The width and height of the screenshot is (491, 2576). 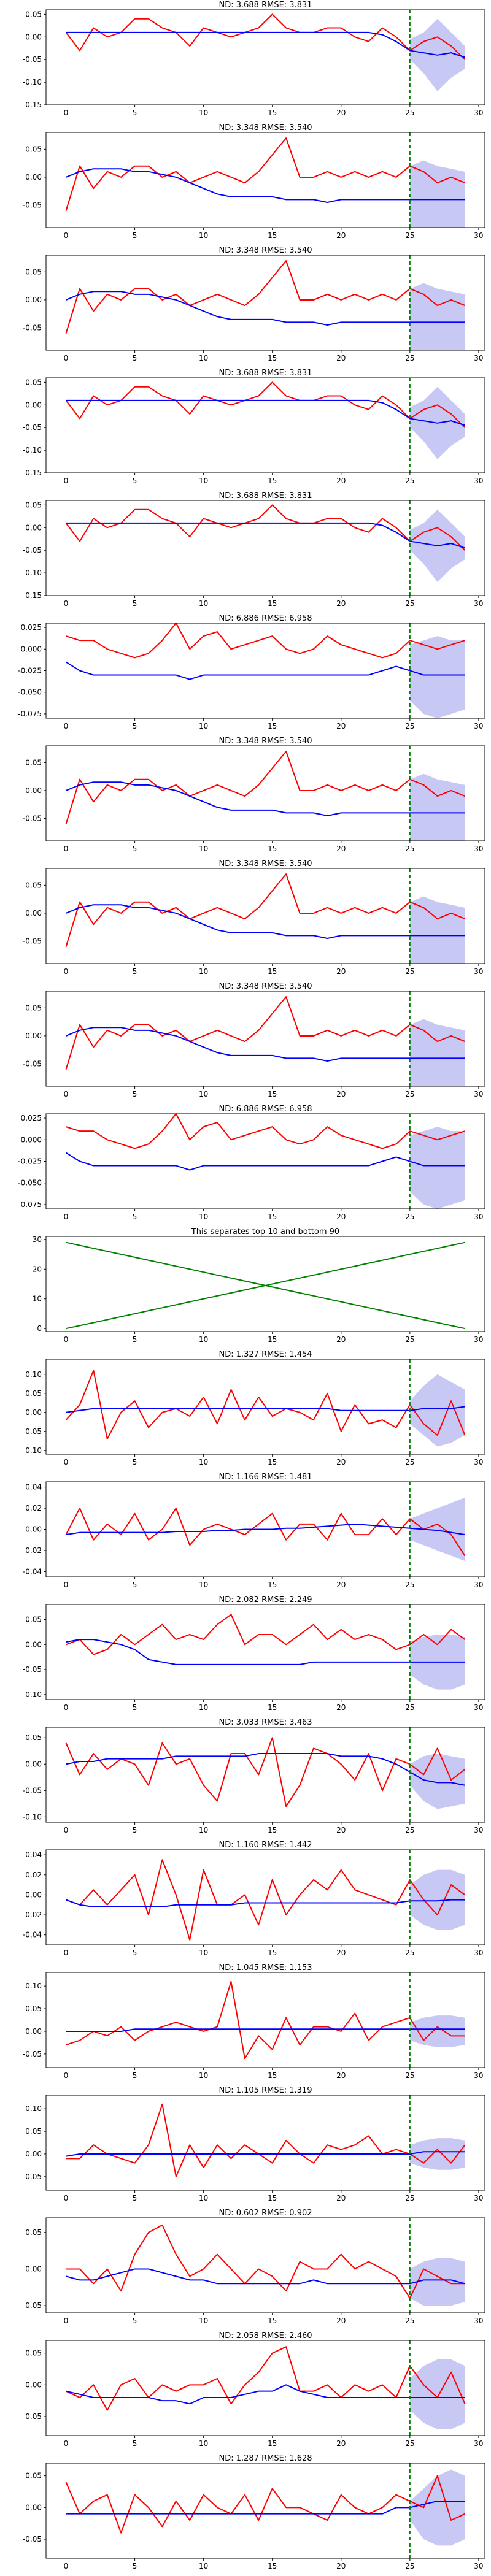 I want to click on chart-title: ND: 0.602 RMSE: 0.902, so click(x=265, y=2213).